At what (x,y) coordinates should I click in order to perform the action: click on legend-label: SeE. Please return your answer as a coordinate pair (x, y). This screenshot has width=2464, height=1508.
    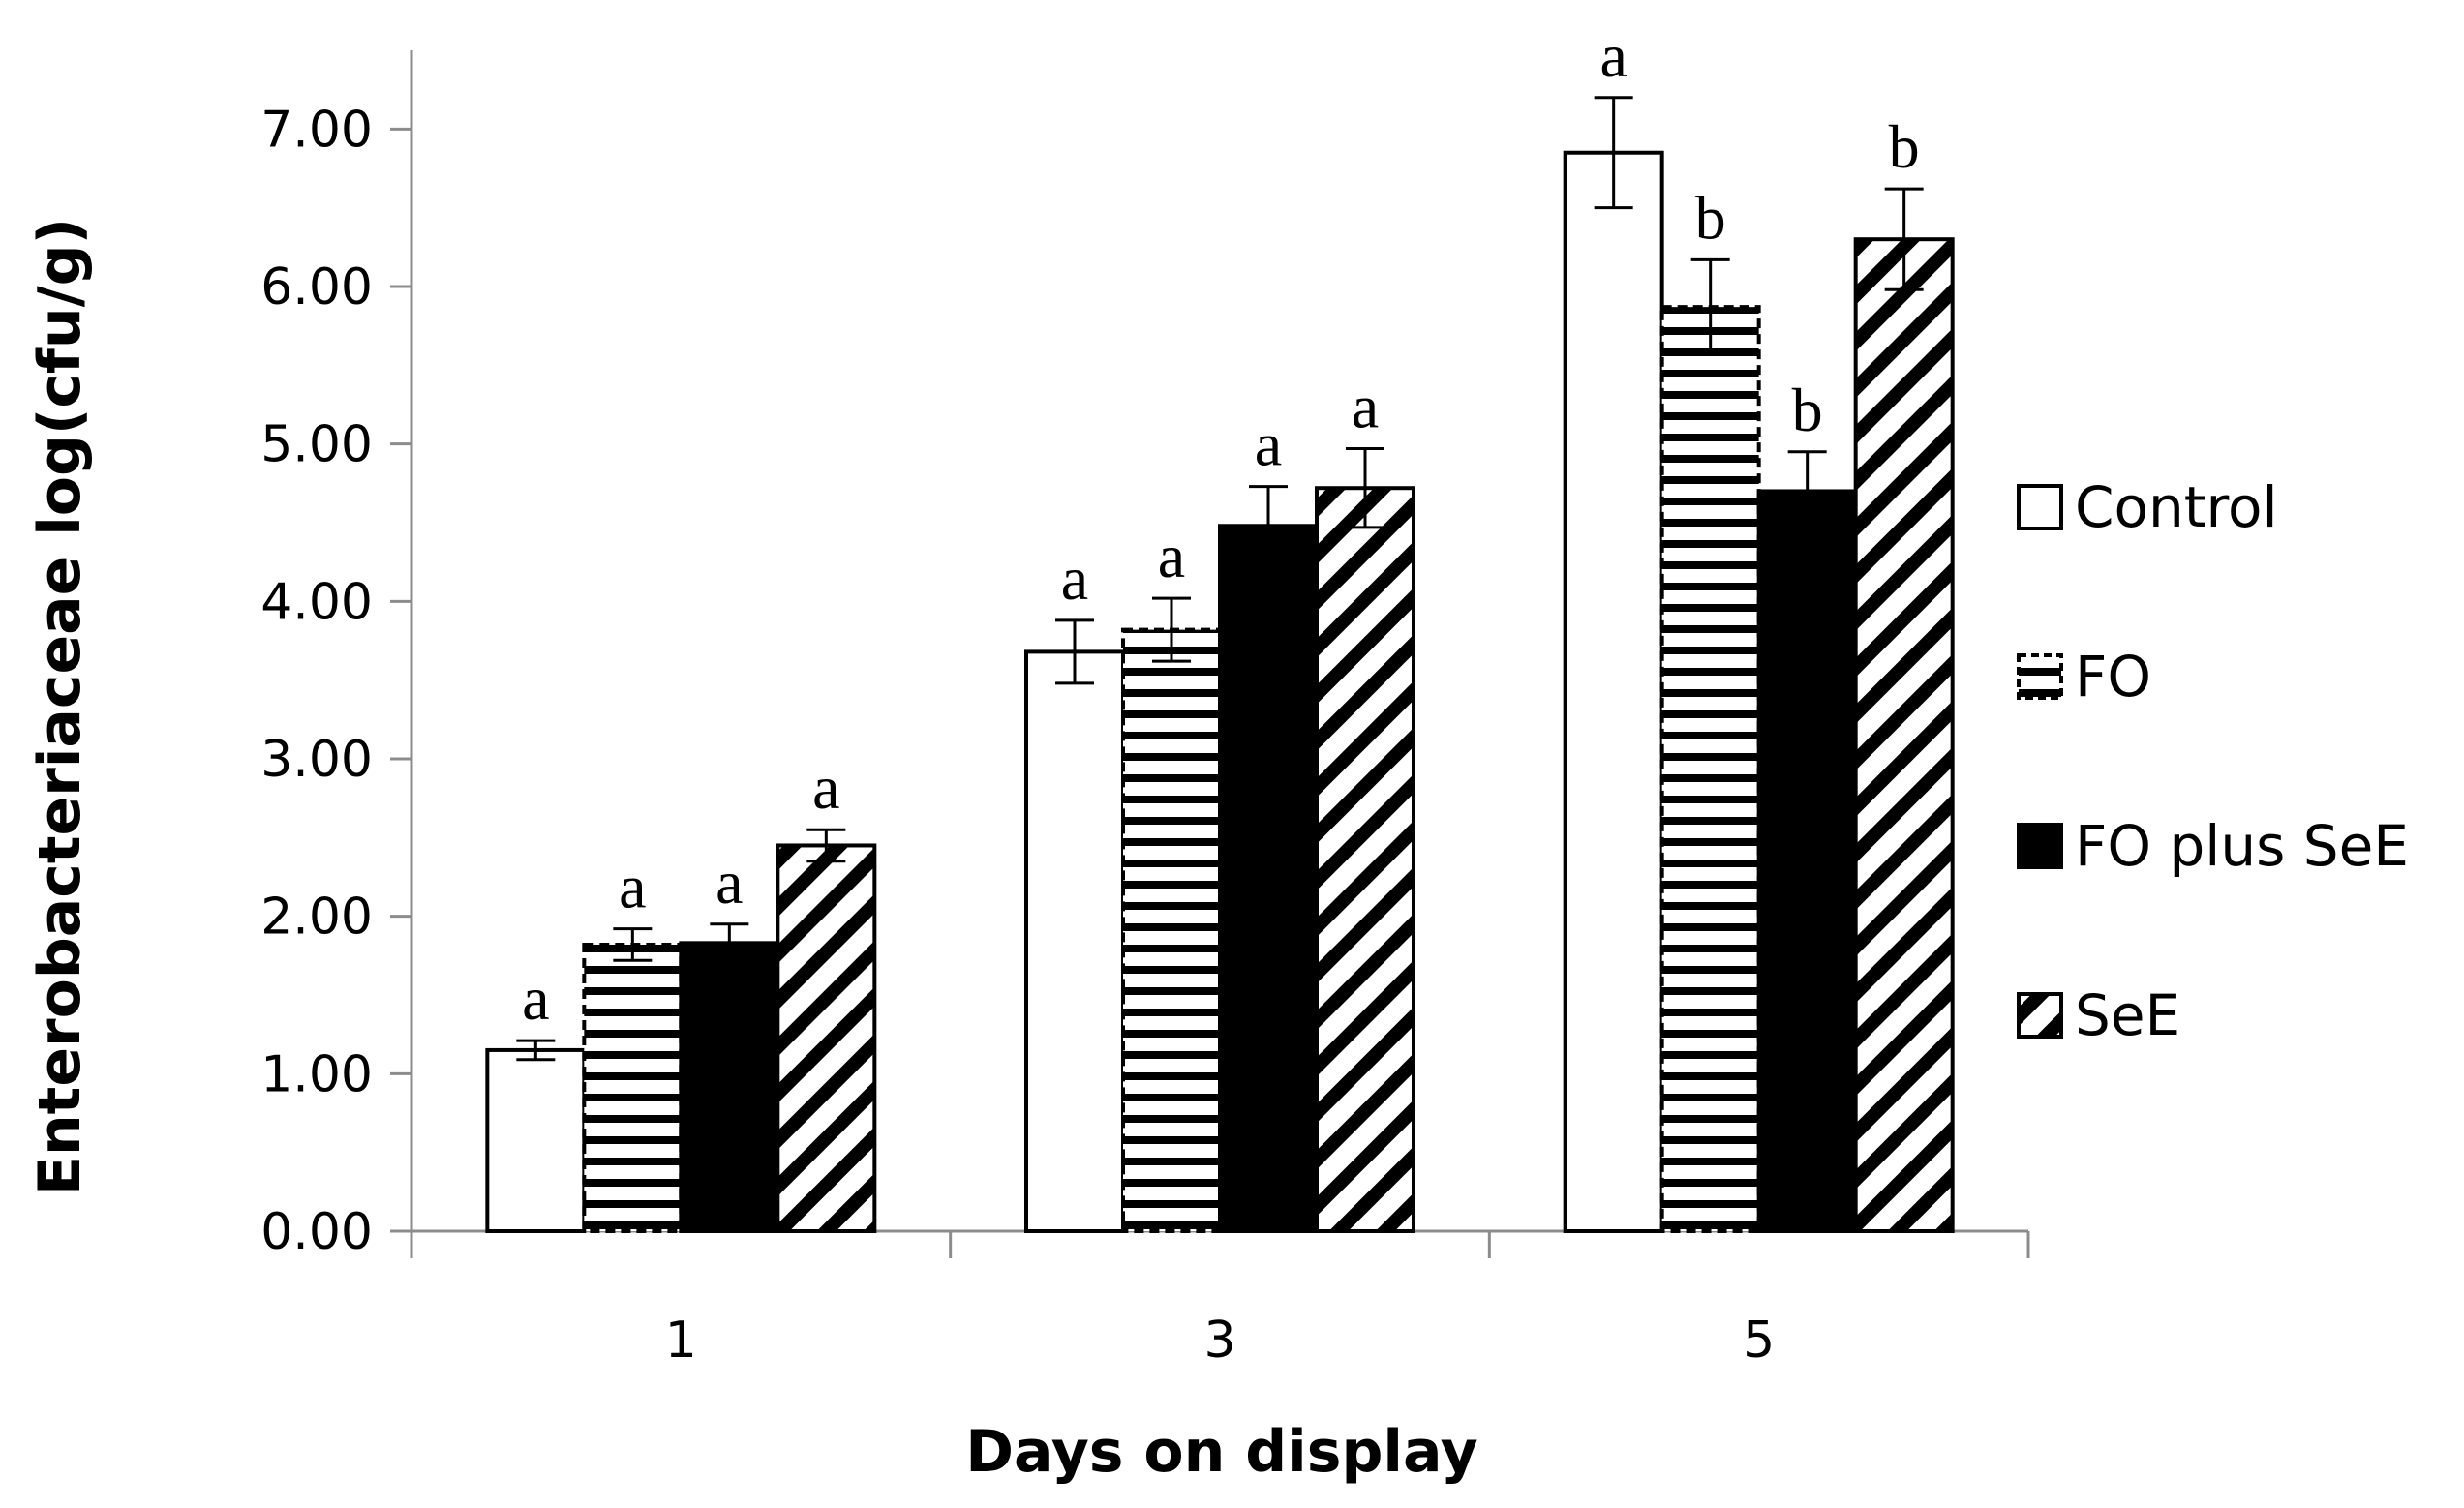
    Looking at the image, I should click on (2127, 1015).